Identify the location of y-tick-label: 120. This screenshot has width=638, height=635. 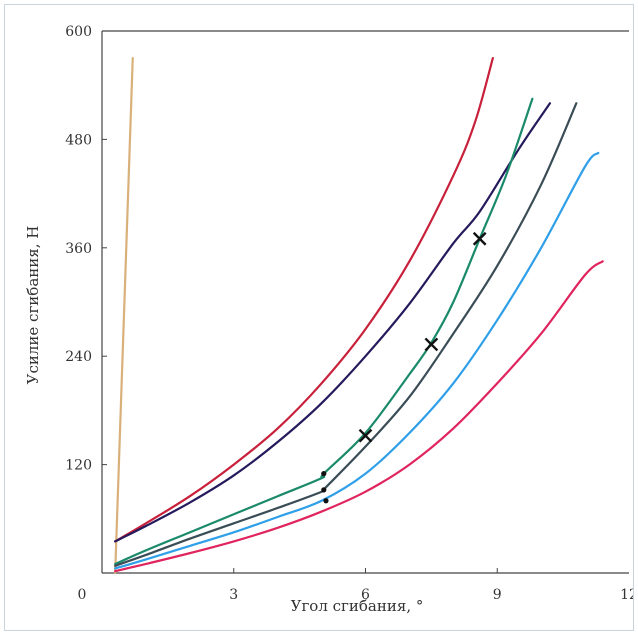
(78, 466).